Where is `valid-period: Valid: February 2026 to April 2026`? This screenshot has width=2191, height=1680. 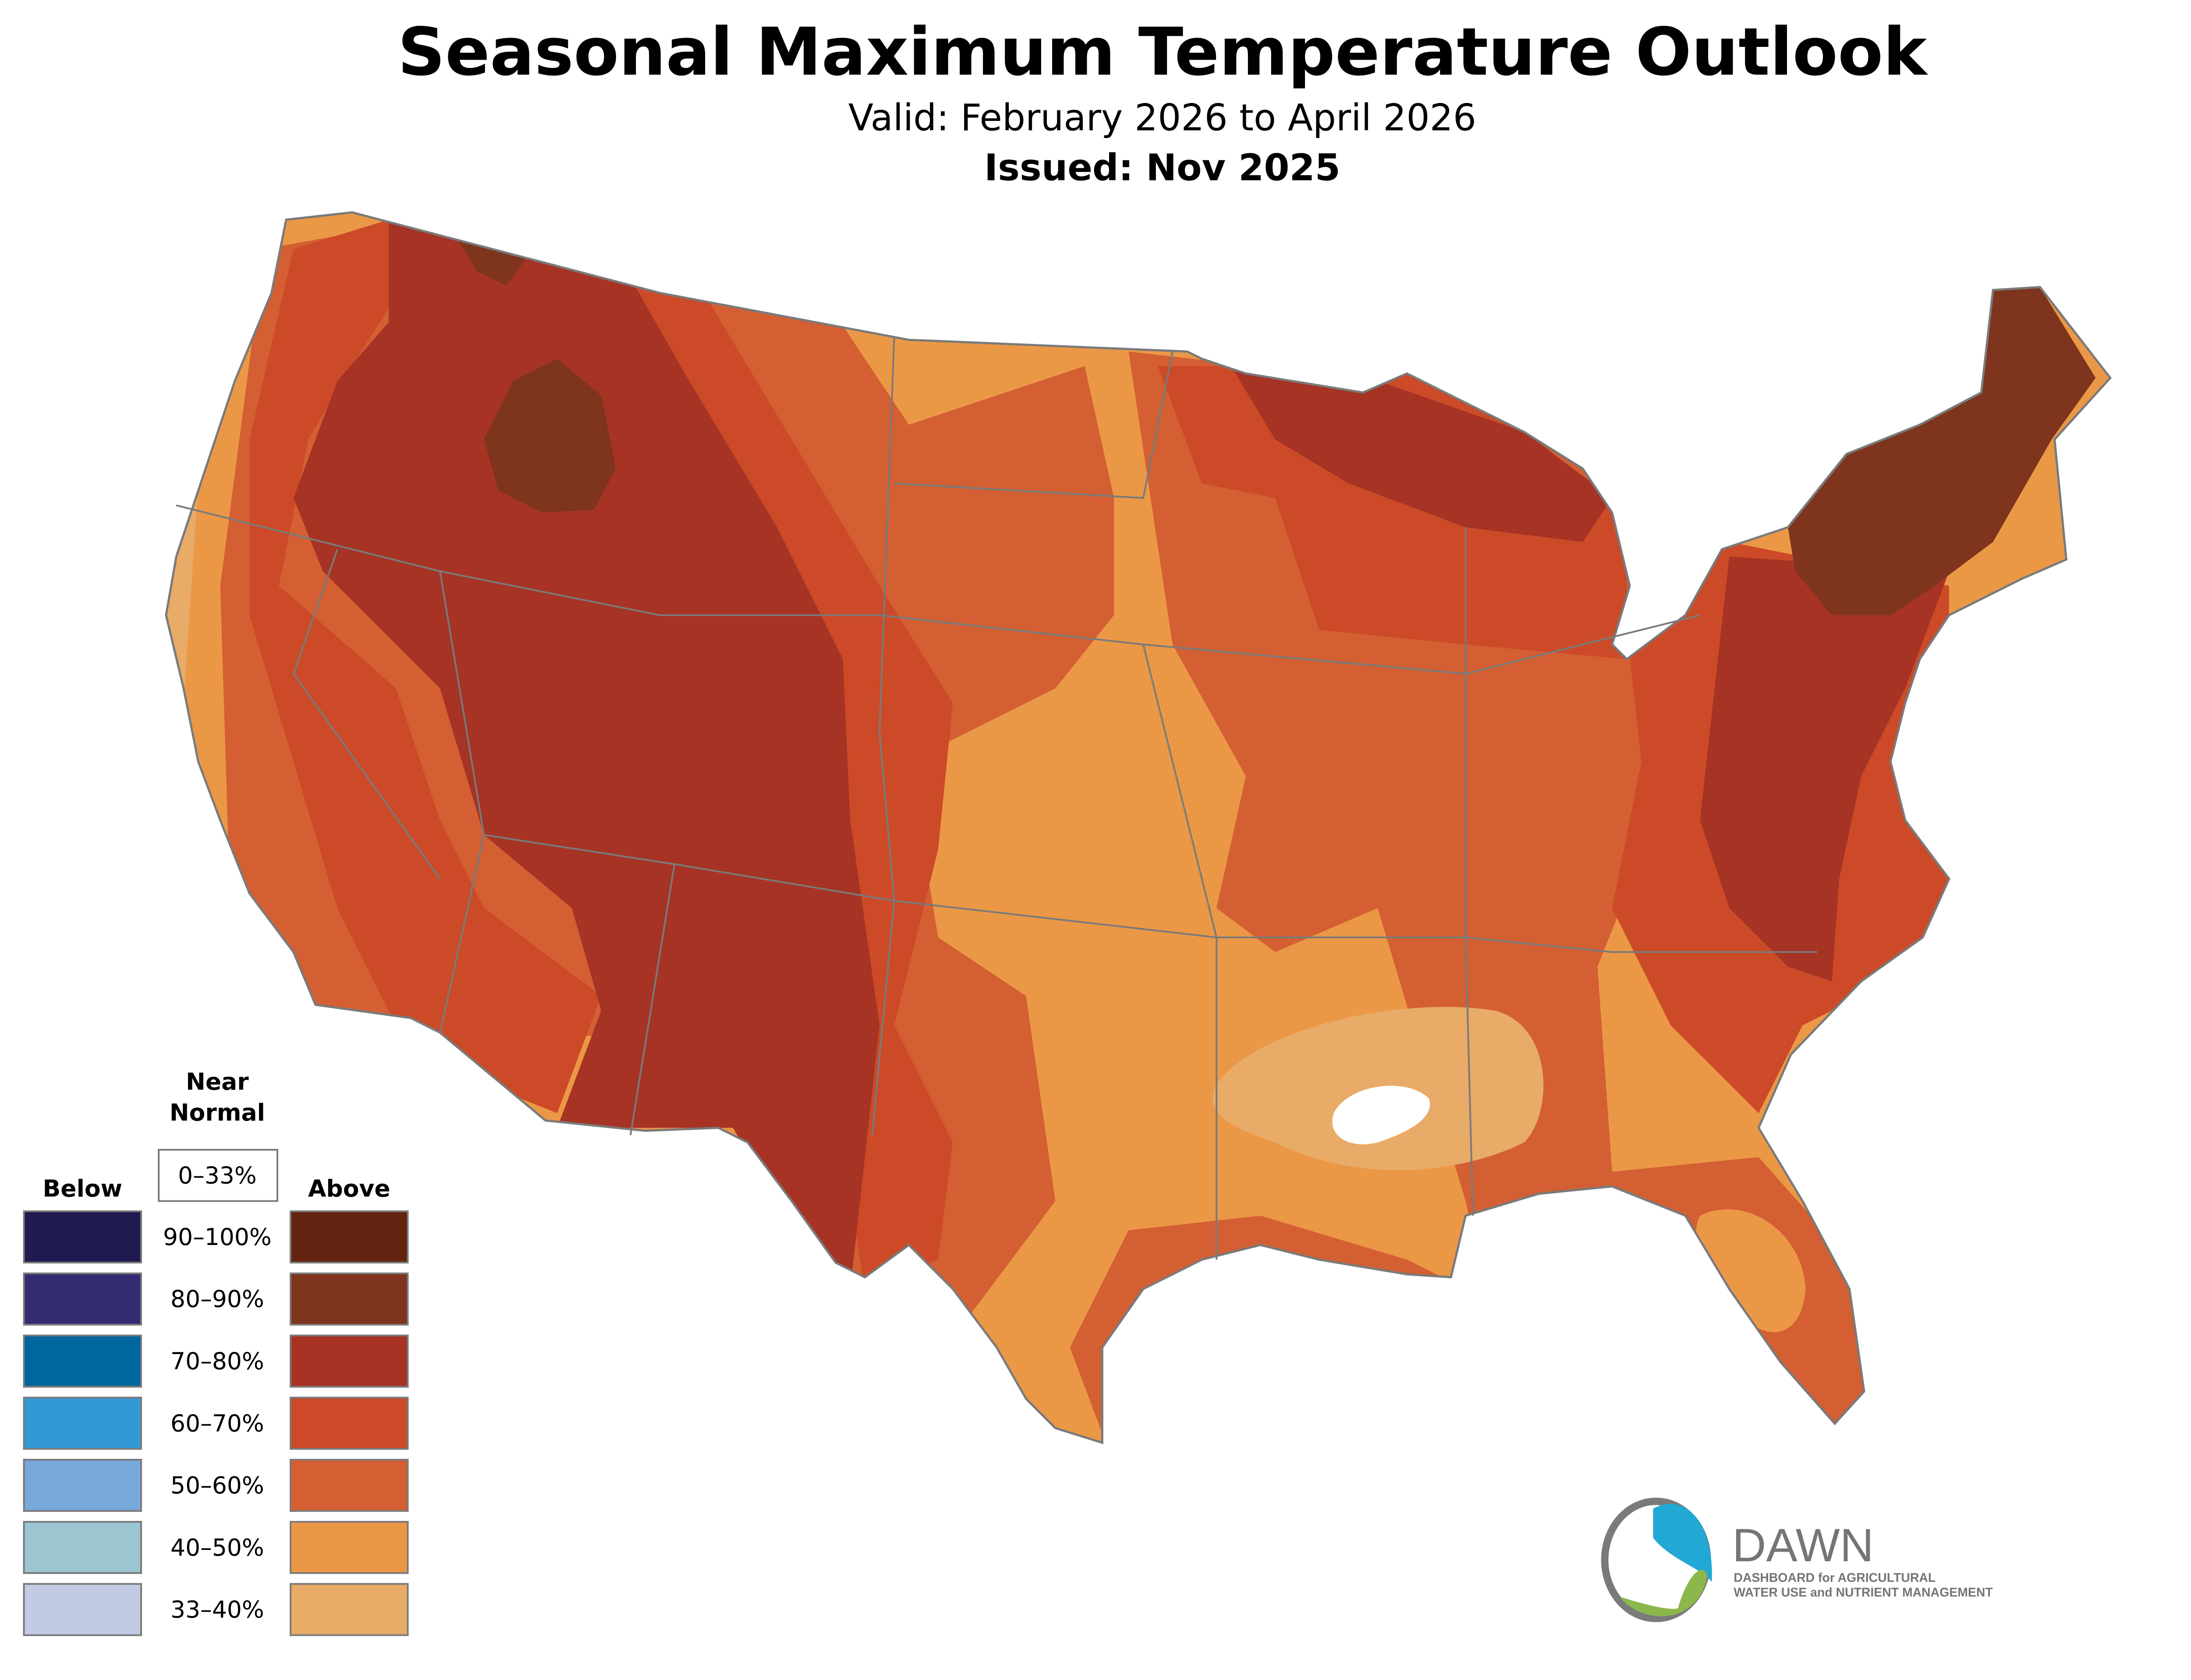 valid-period: Valid: February 2026 to April 2026 is located at coordinates (1162, 117).